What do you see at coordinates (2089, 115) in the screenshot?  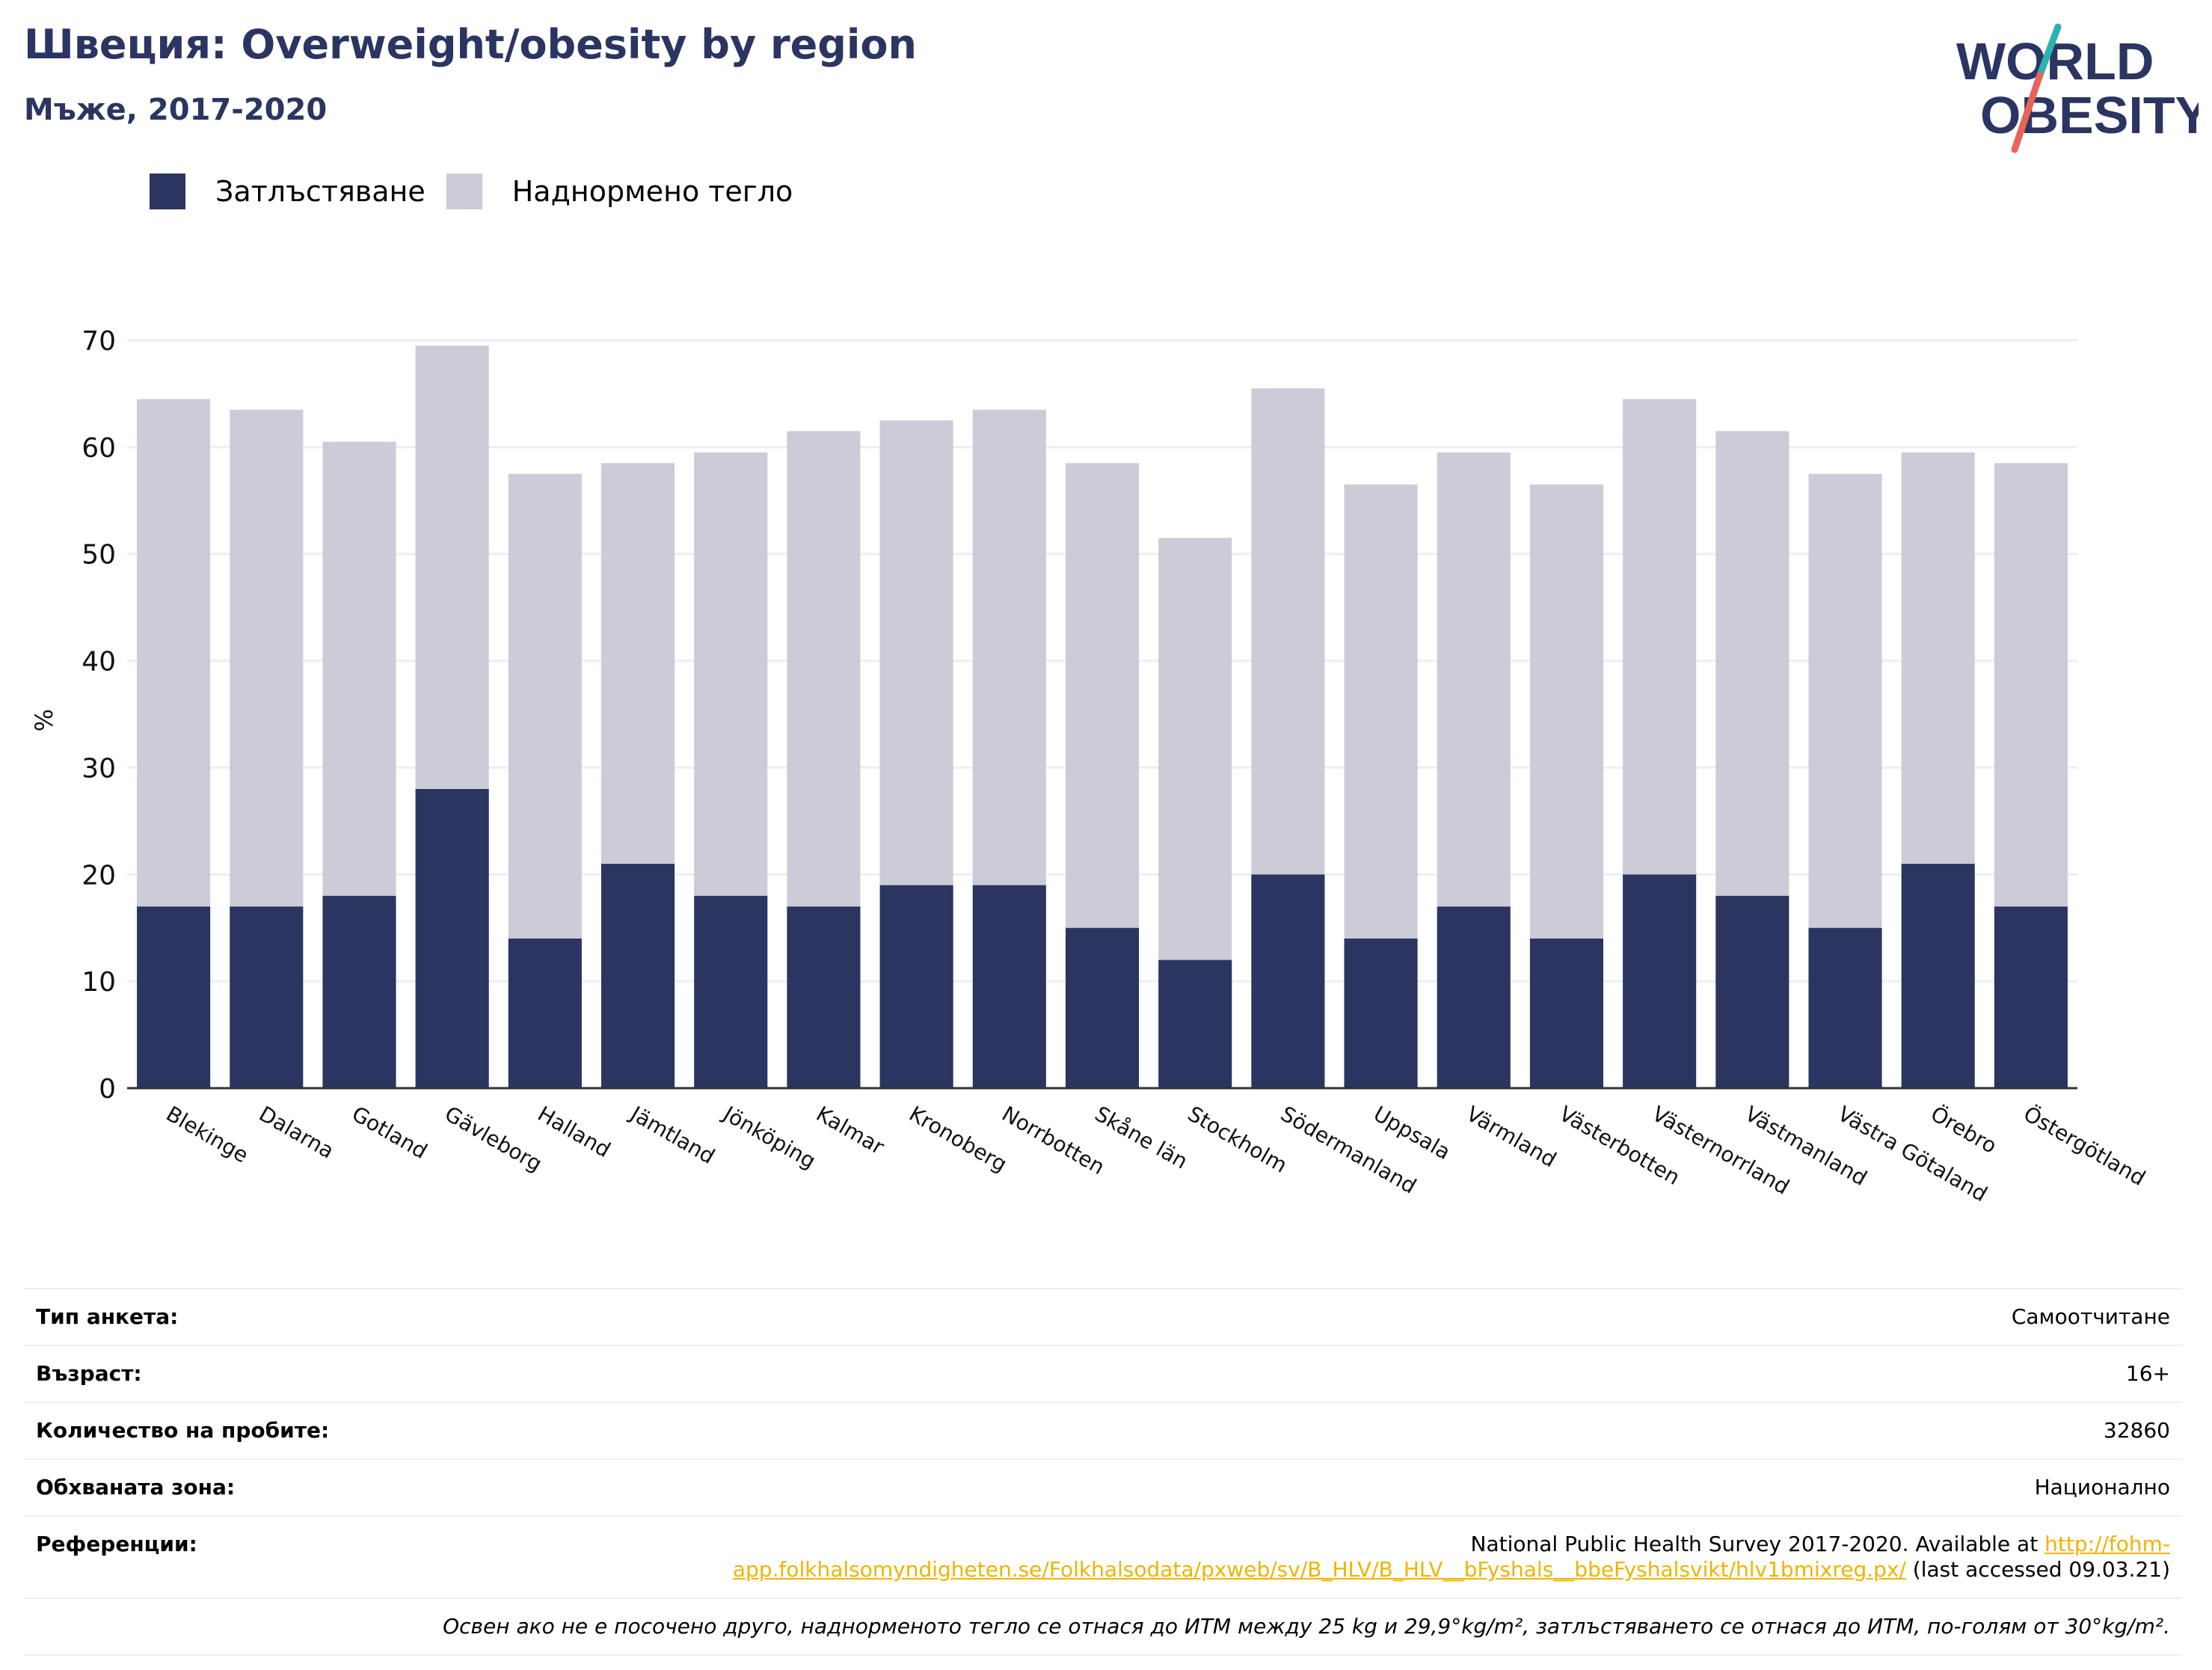 I see `logo-word-obesity: OBESITY` at bounding box center [2089, 115].